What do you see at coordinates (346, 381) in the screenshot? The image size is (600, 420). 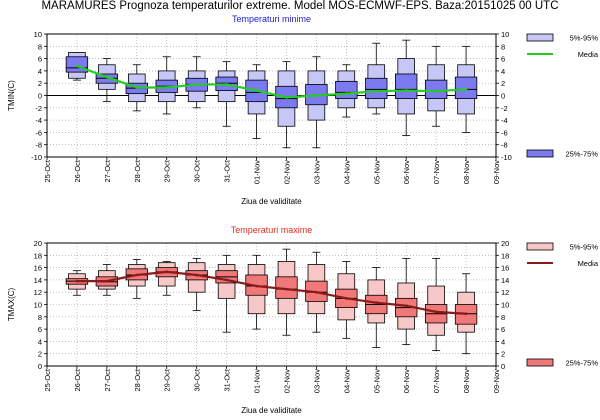 I see `tick-label-x: 04-Nov` at bounding box center [346, 381].